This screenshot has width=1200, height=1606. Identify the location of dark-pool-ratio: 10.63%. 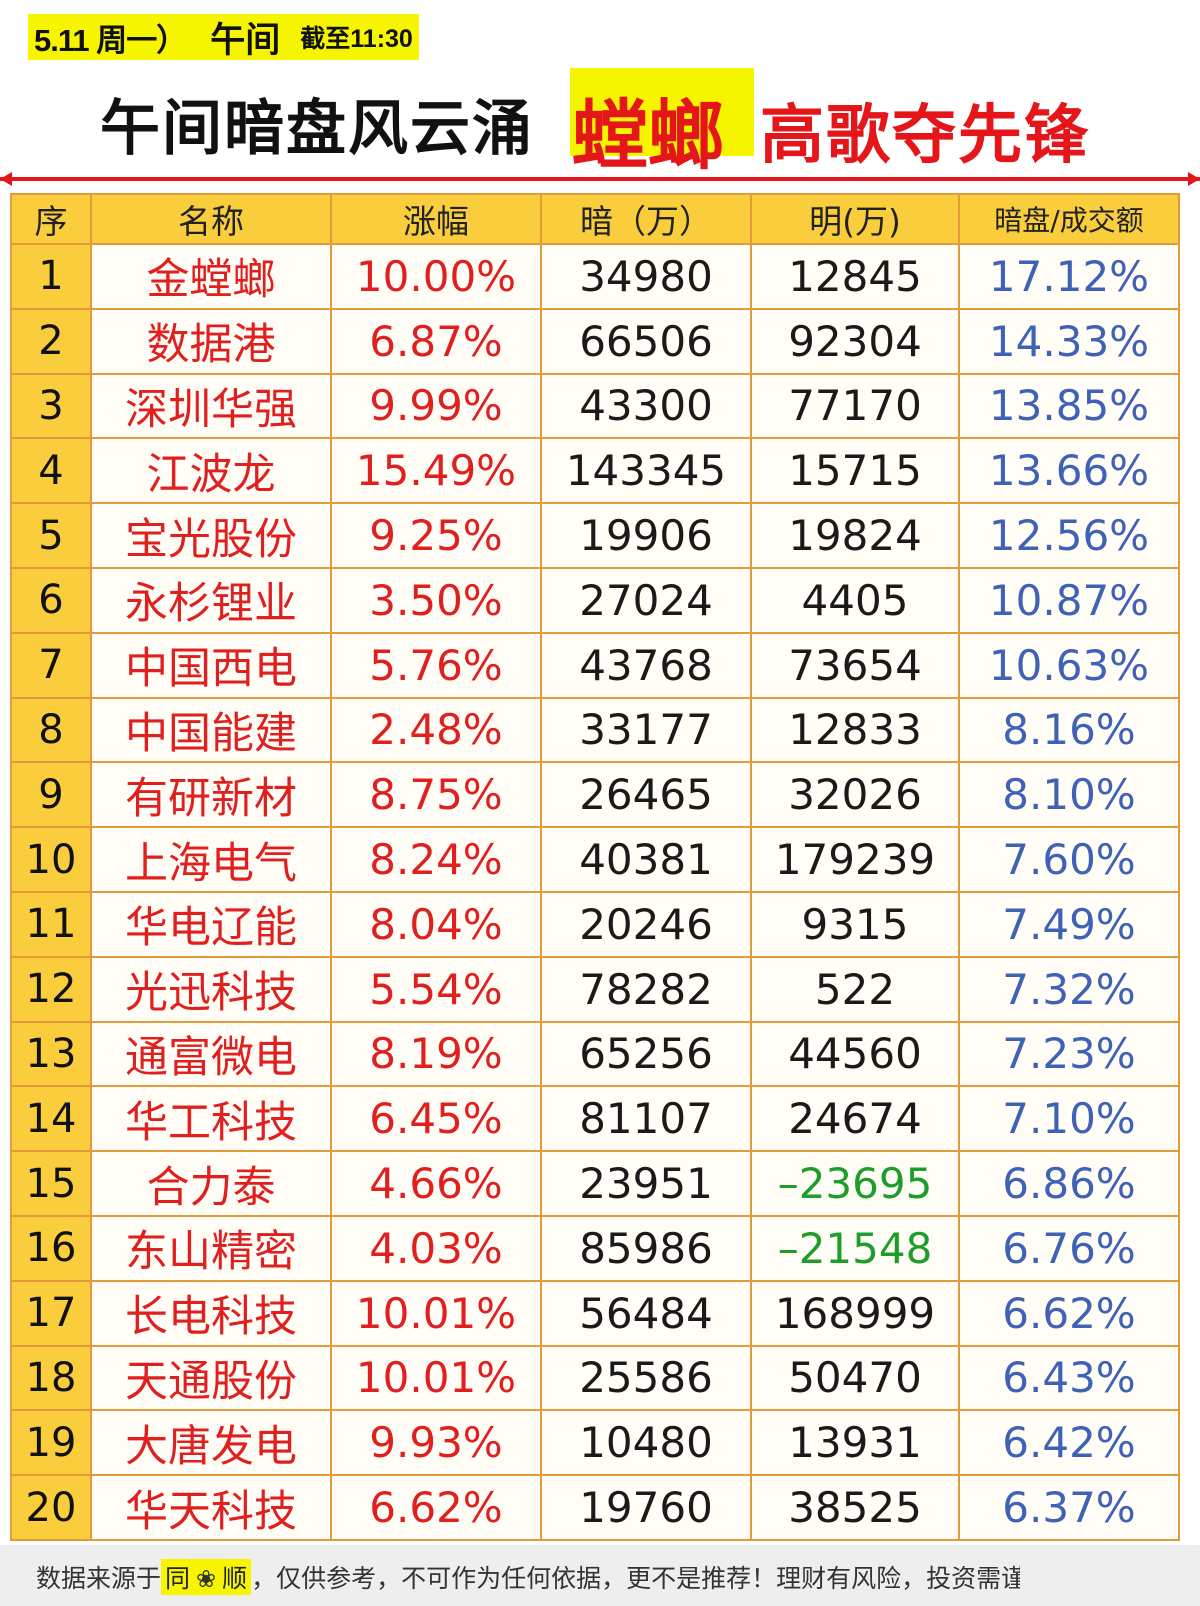
(1069, 665).